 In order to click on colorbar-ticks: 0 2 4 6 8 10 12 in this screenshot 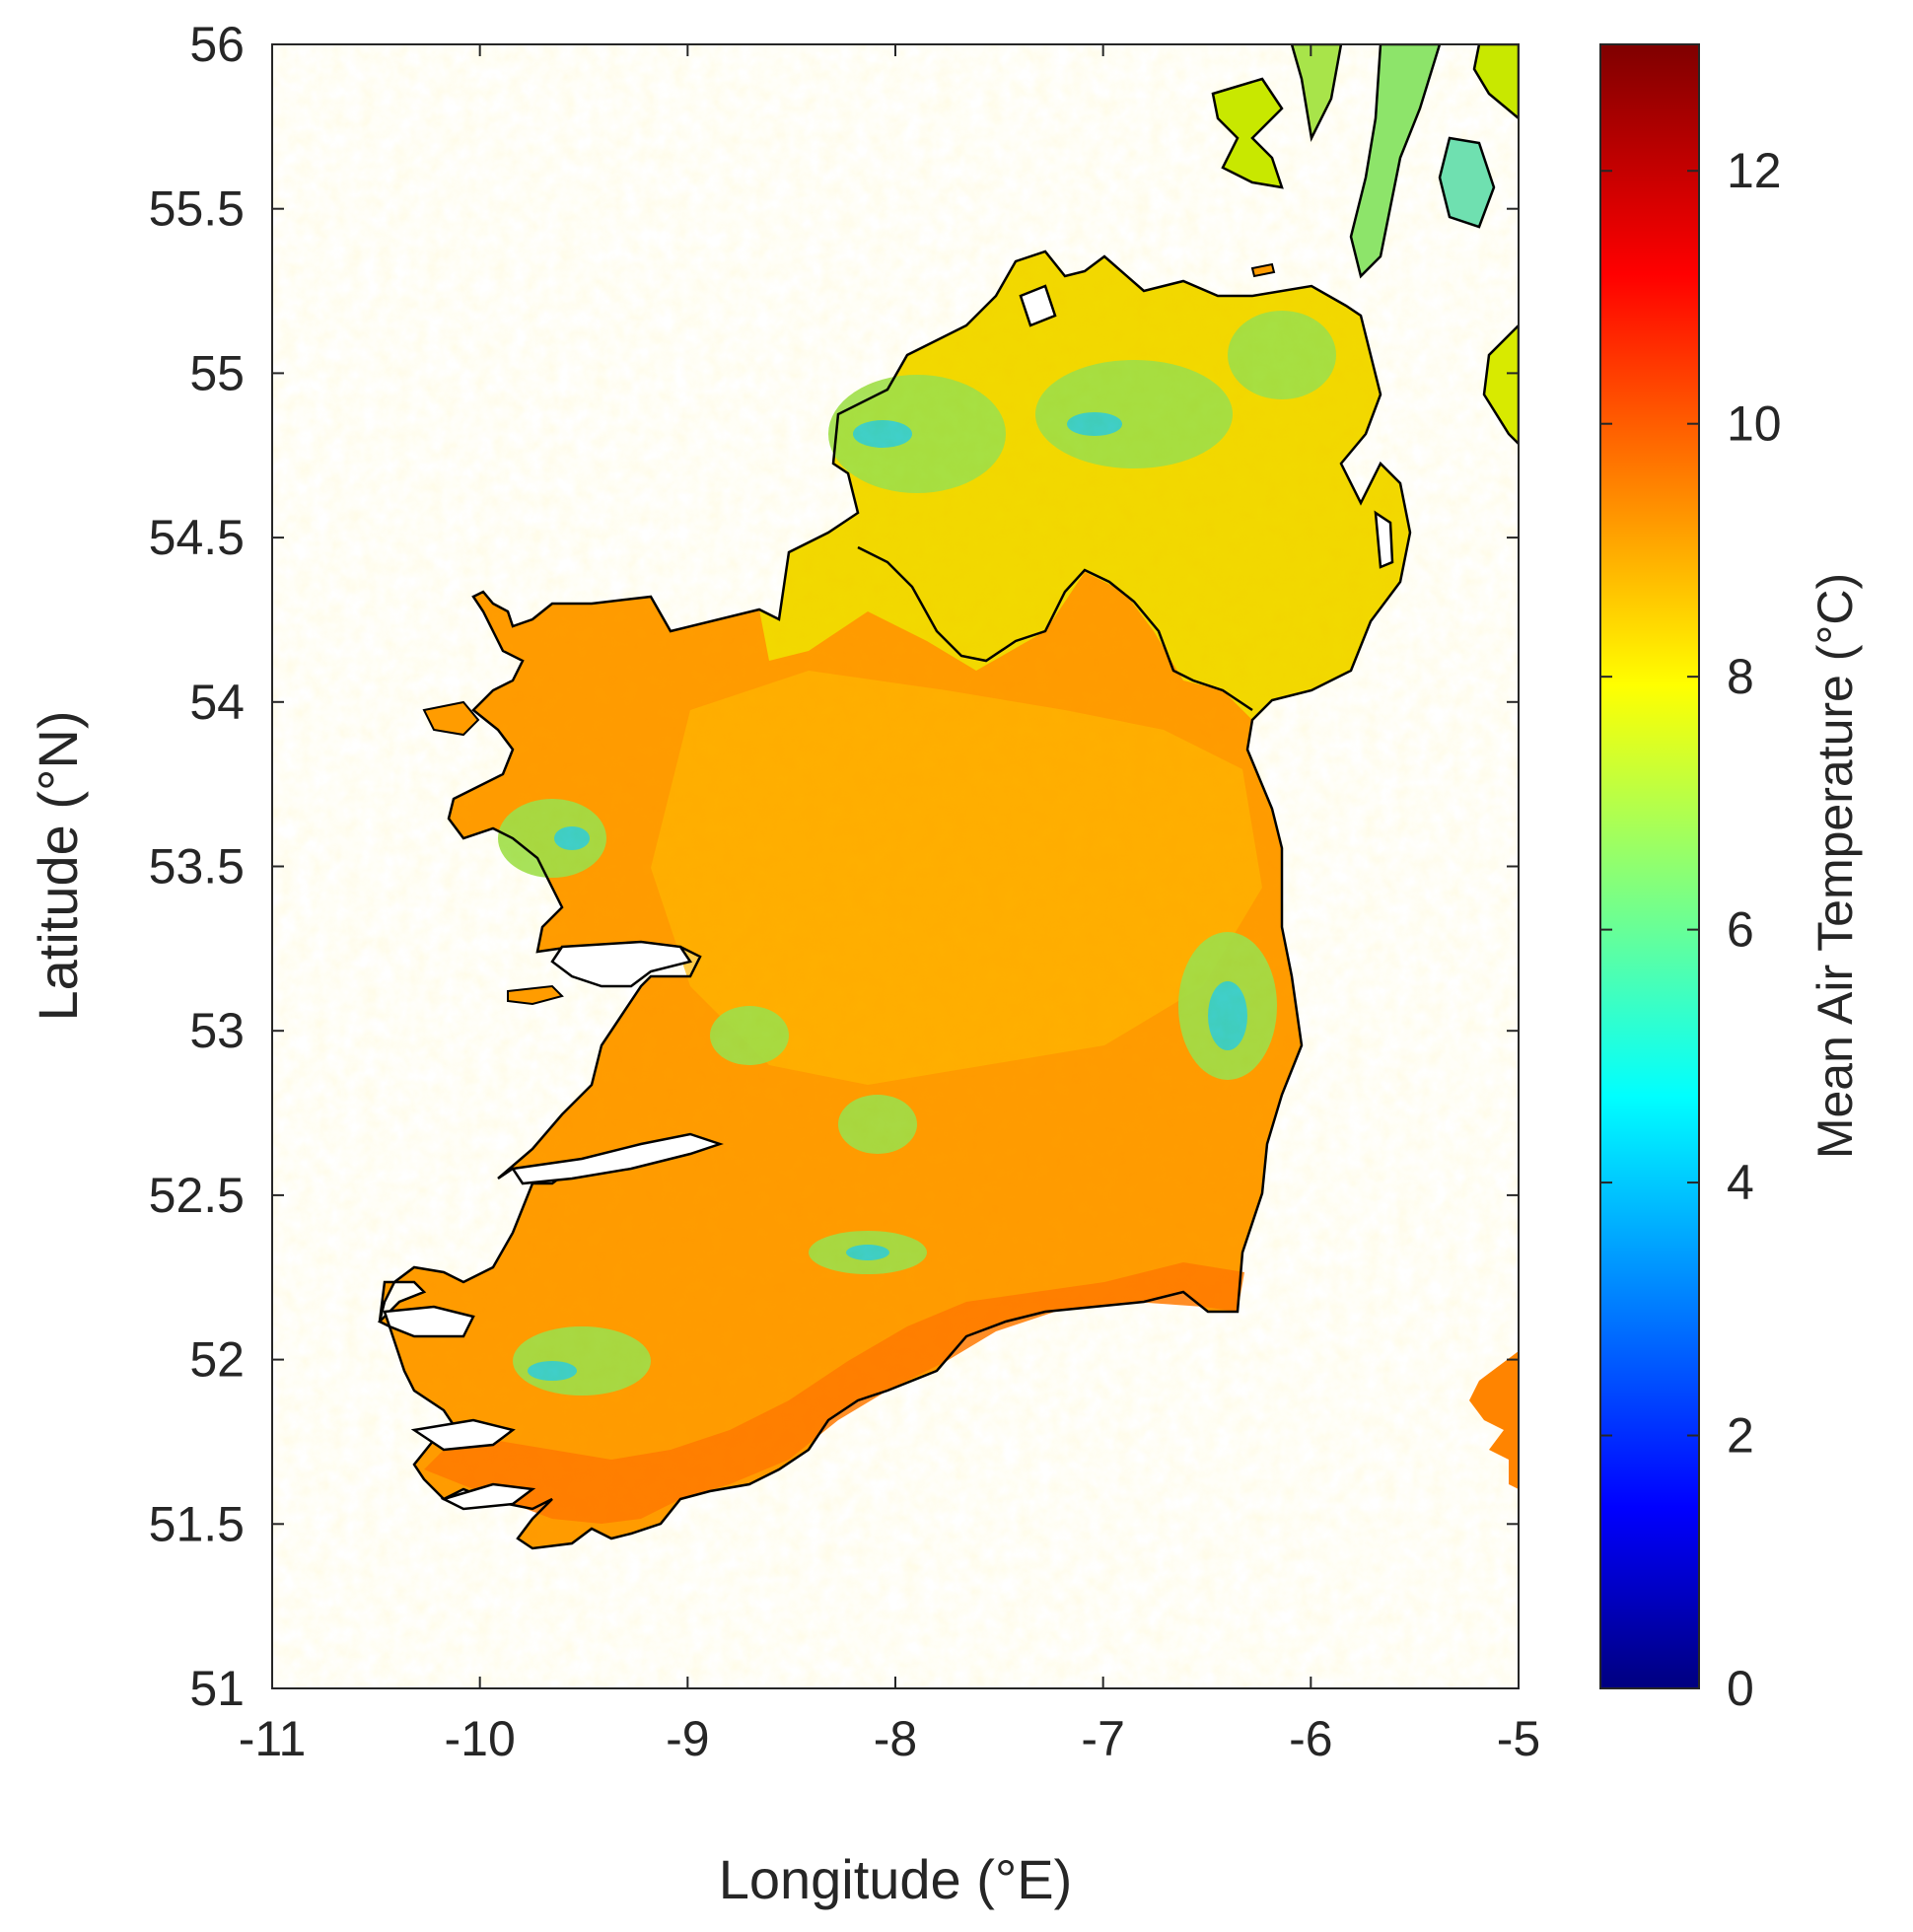, I will do `click(1691, 930)`.